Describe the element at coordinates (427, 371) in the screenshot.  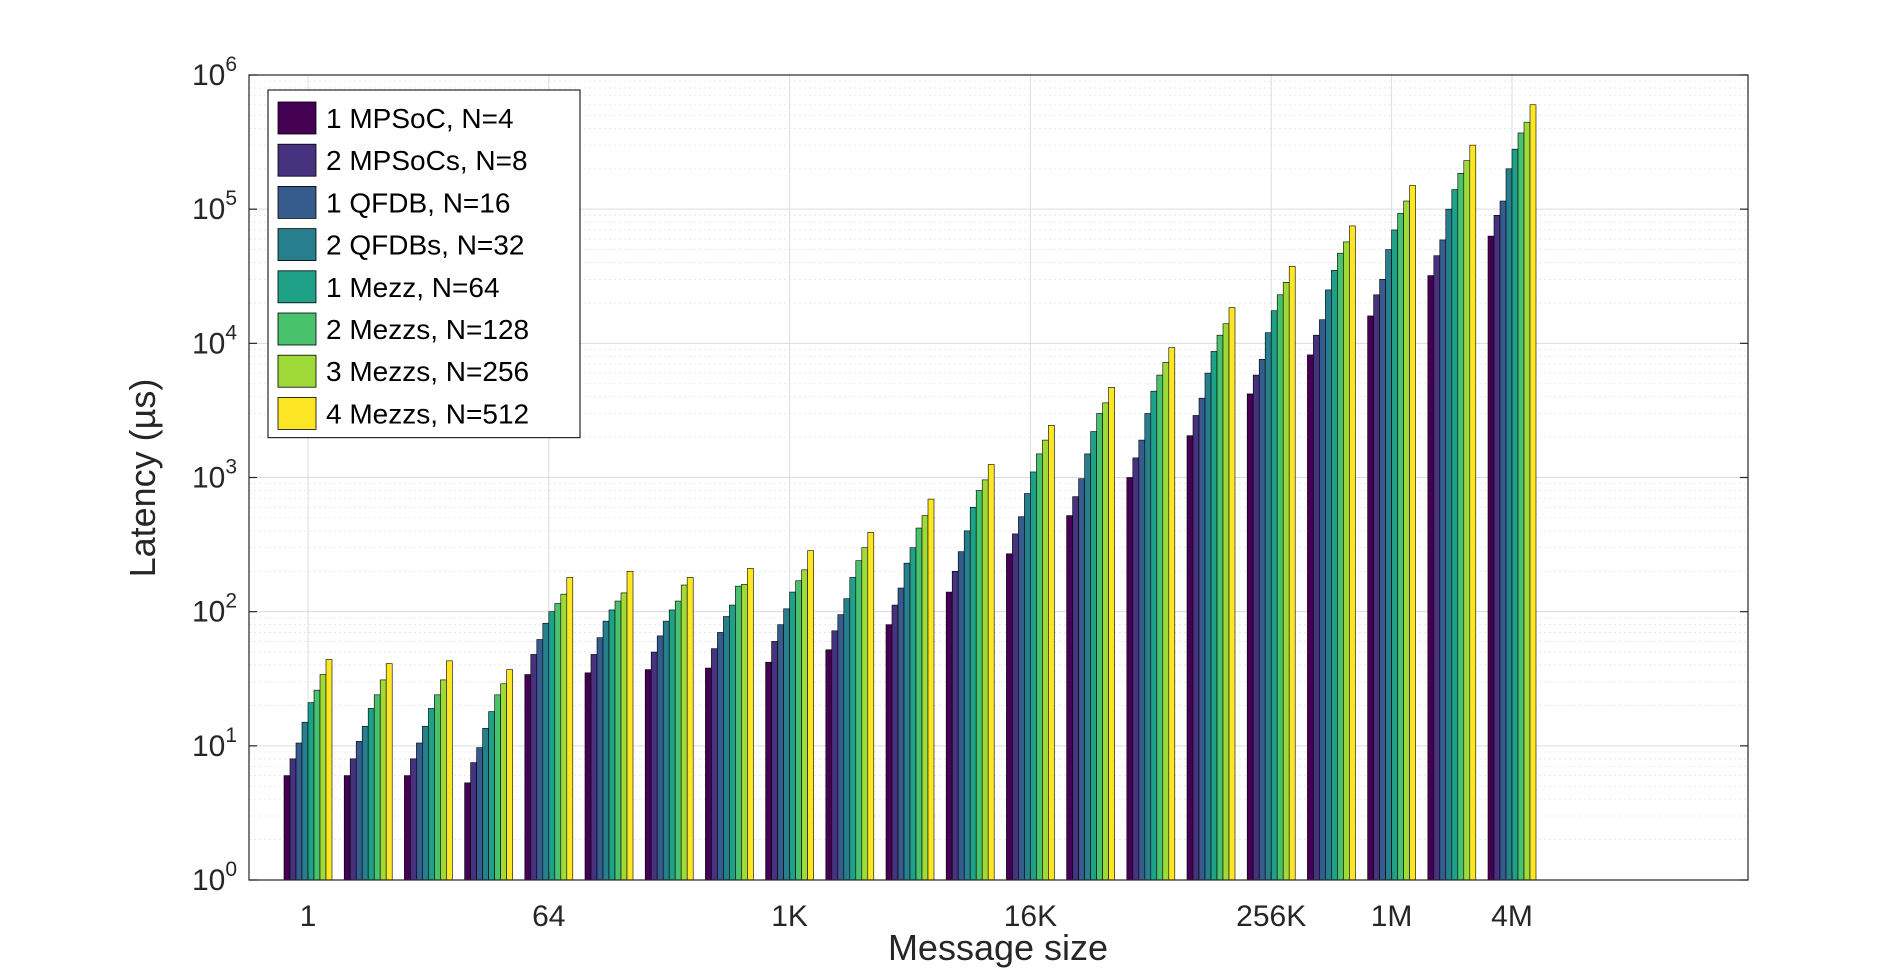
I see `legend-label: 3 Mezzs, N=256` at that location.